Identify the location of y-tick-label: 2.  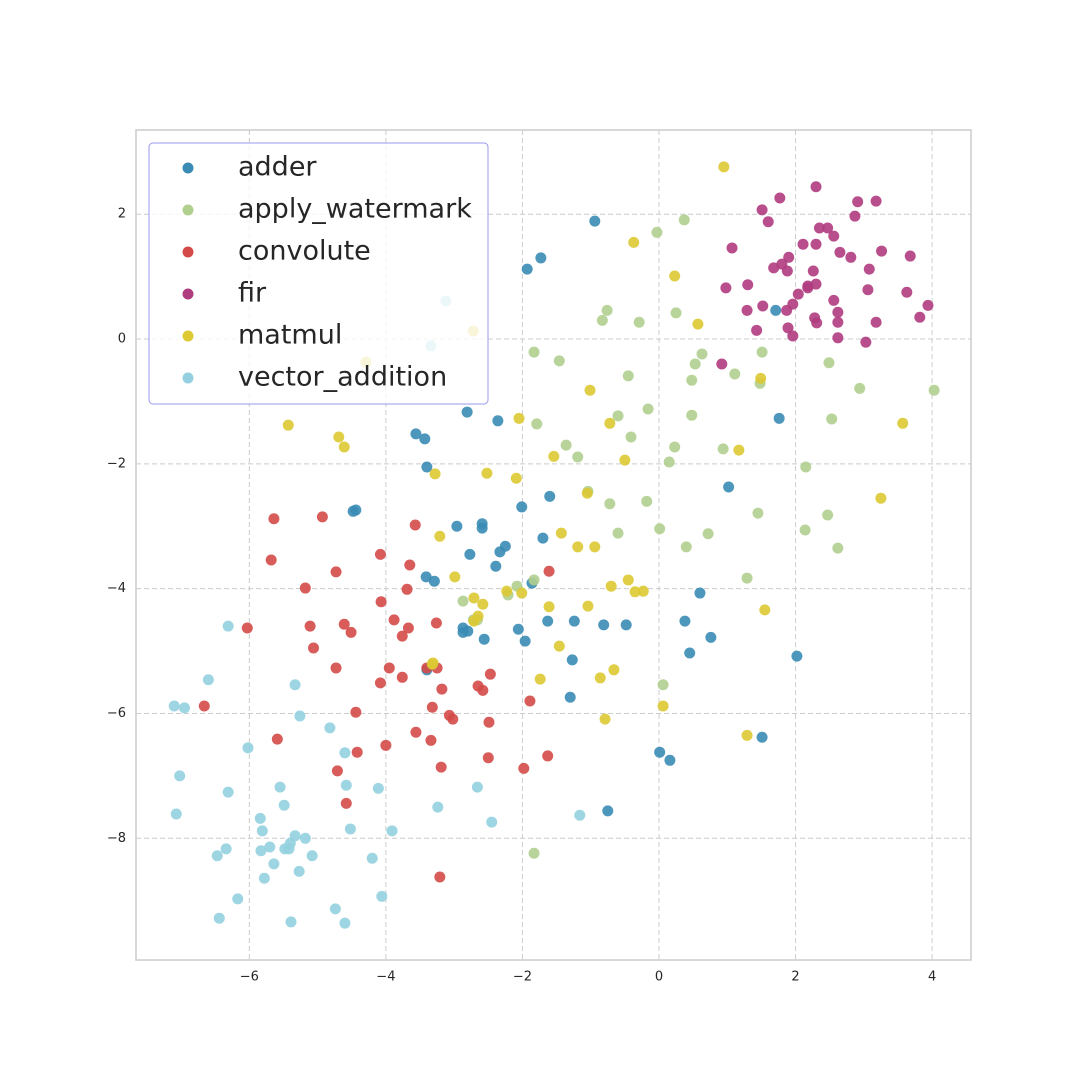
(122, 214).